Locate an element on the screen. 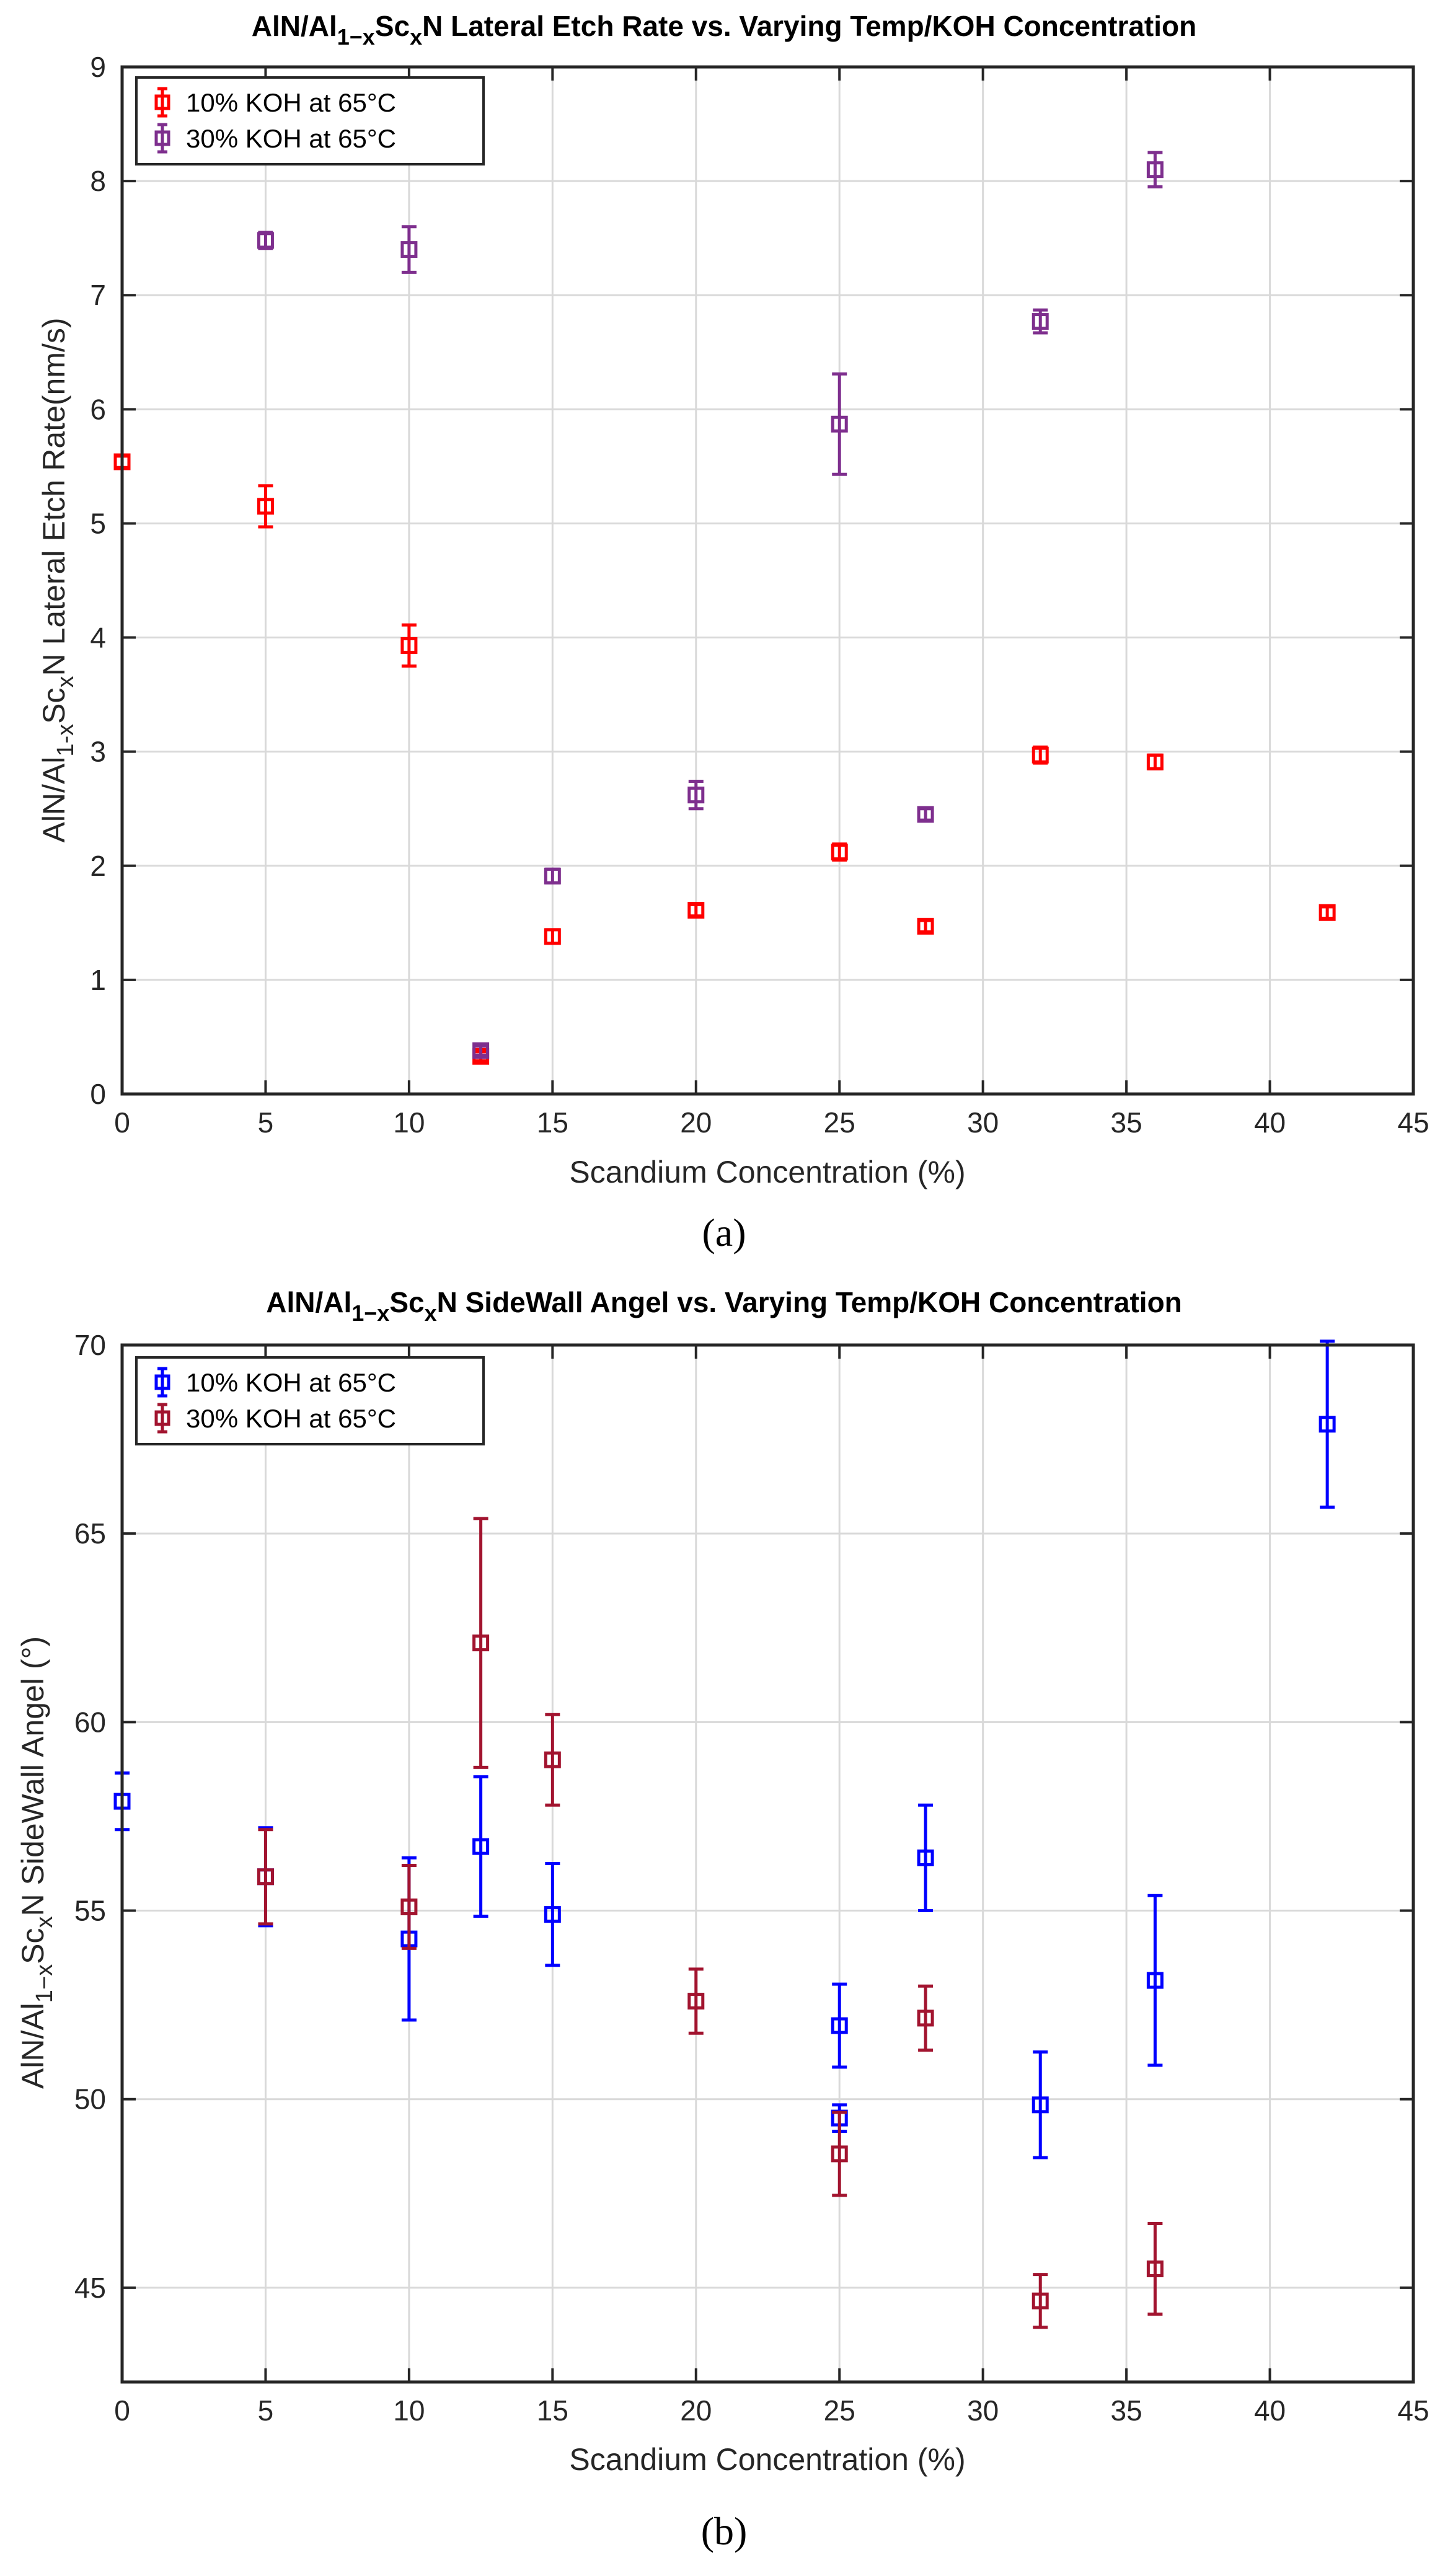  y-tick-label: 9 is located at coordinates (98, 67).